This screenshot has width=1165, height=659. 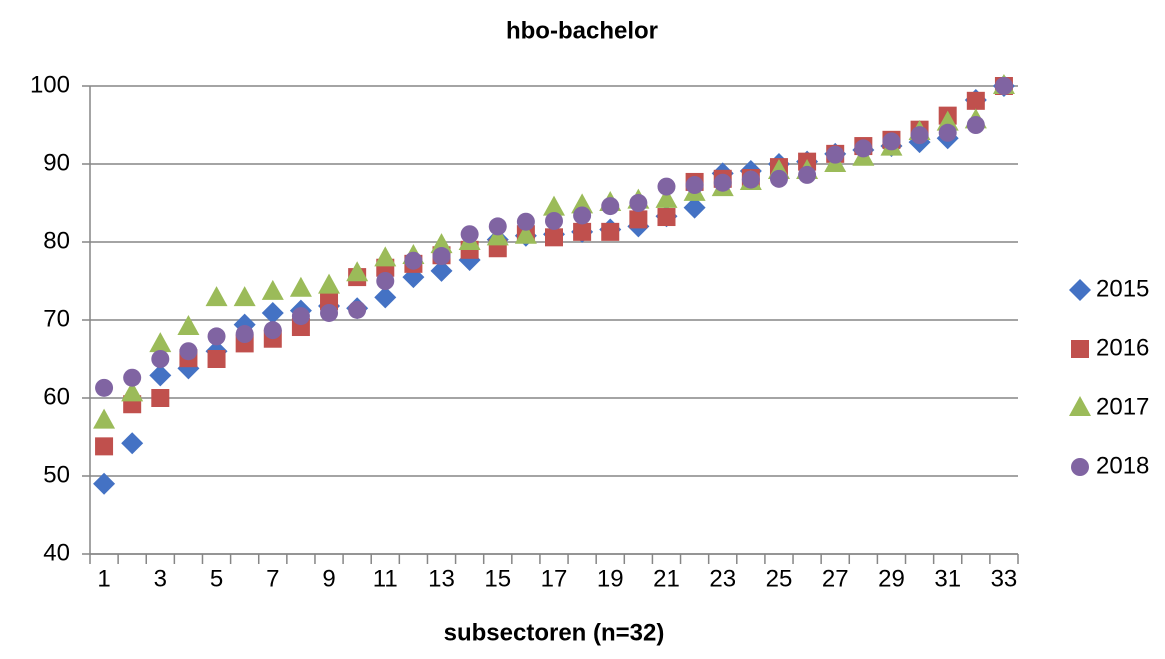 What do you see at coordinates (666, 578) in the screenshot?
I see `x-tick-label: 21` at bounding box center [666, 578].